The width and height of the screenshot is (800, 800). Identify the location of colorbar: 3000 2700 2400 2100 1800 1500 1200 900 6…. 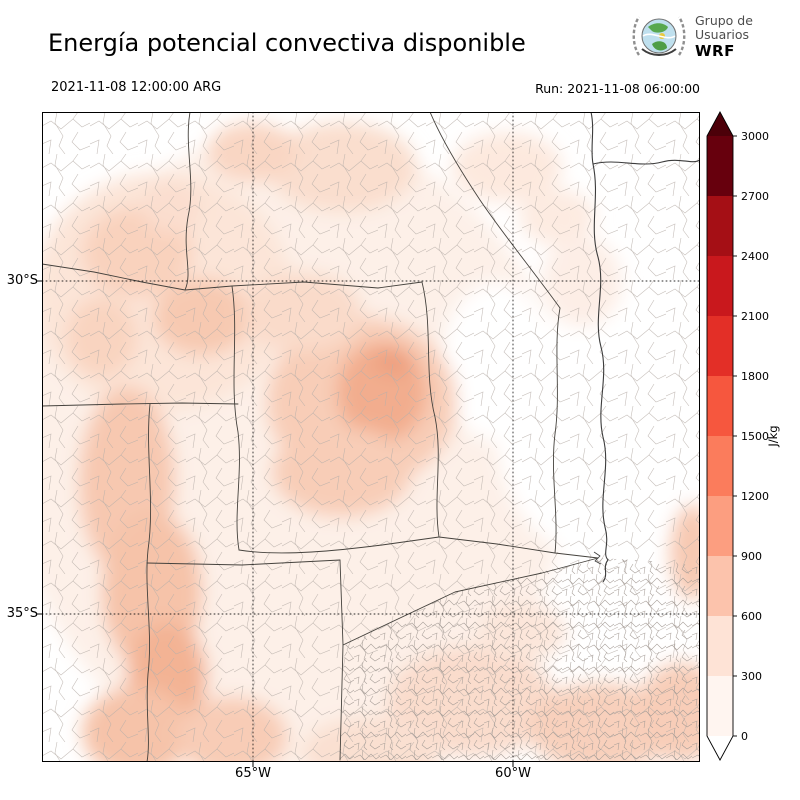
(743, 436).